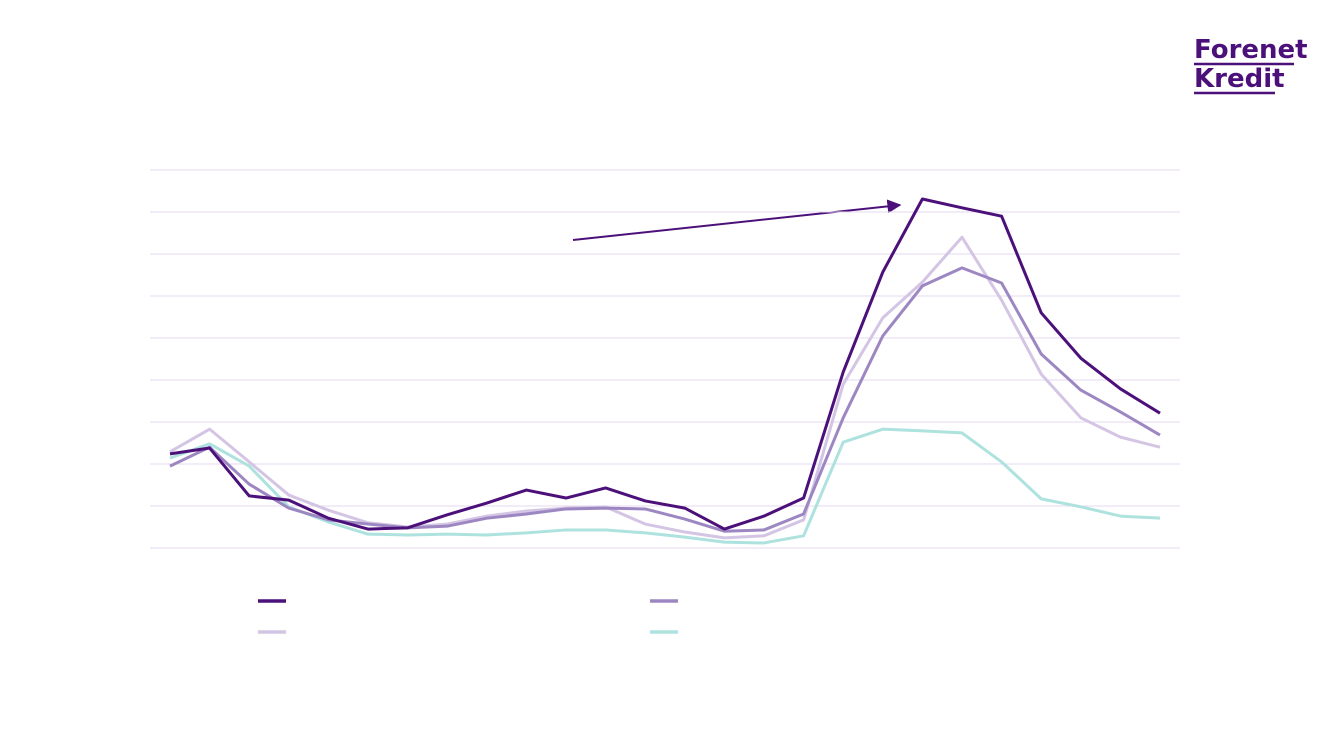 Image resolution: width=1333 pixels, height=750 pixels. I want to click on logo-text: Forenet, so click(1251, 50).